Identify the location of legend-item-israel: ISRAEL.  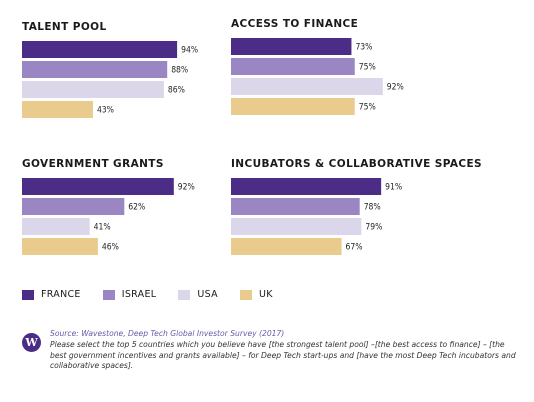
(129, 294).